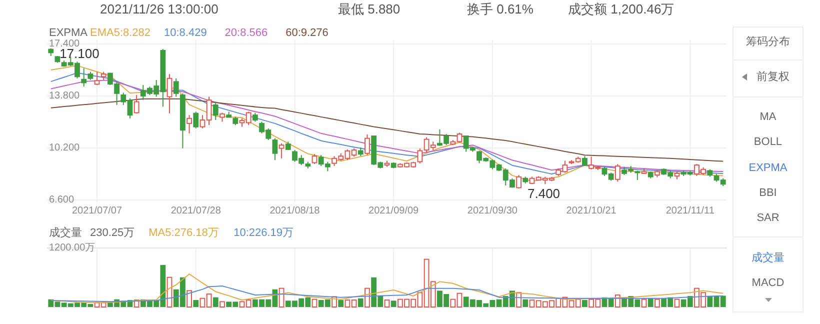  I want to click on x-tick-label: 2021/09/30, so click(492, 211).